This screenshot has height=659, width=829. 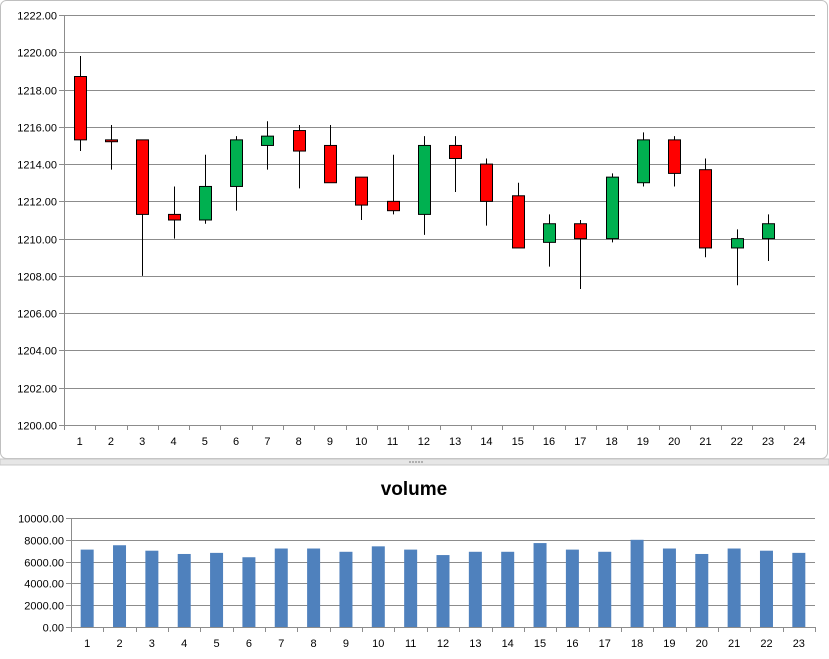 I want to click on volume-y-tick-label: 2000.00, so click(x=44, y=607).